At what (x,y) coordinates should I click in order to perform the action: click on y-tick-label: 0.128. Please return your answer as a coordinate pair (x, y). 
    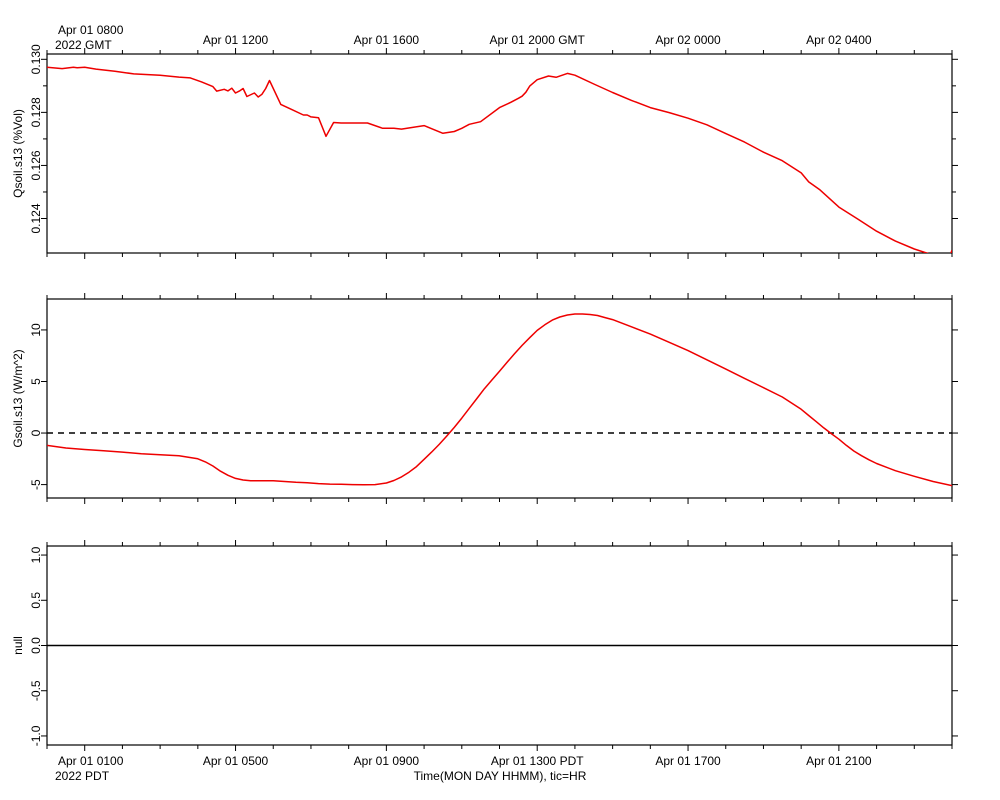
    Looking at the image, I should click on (36, 112).